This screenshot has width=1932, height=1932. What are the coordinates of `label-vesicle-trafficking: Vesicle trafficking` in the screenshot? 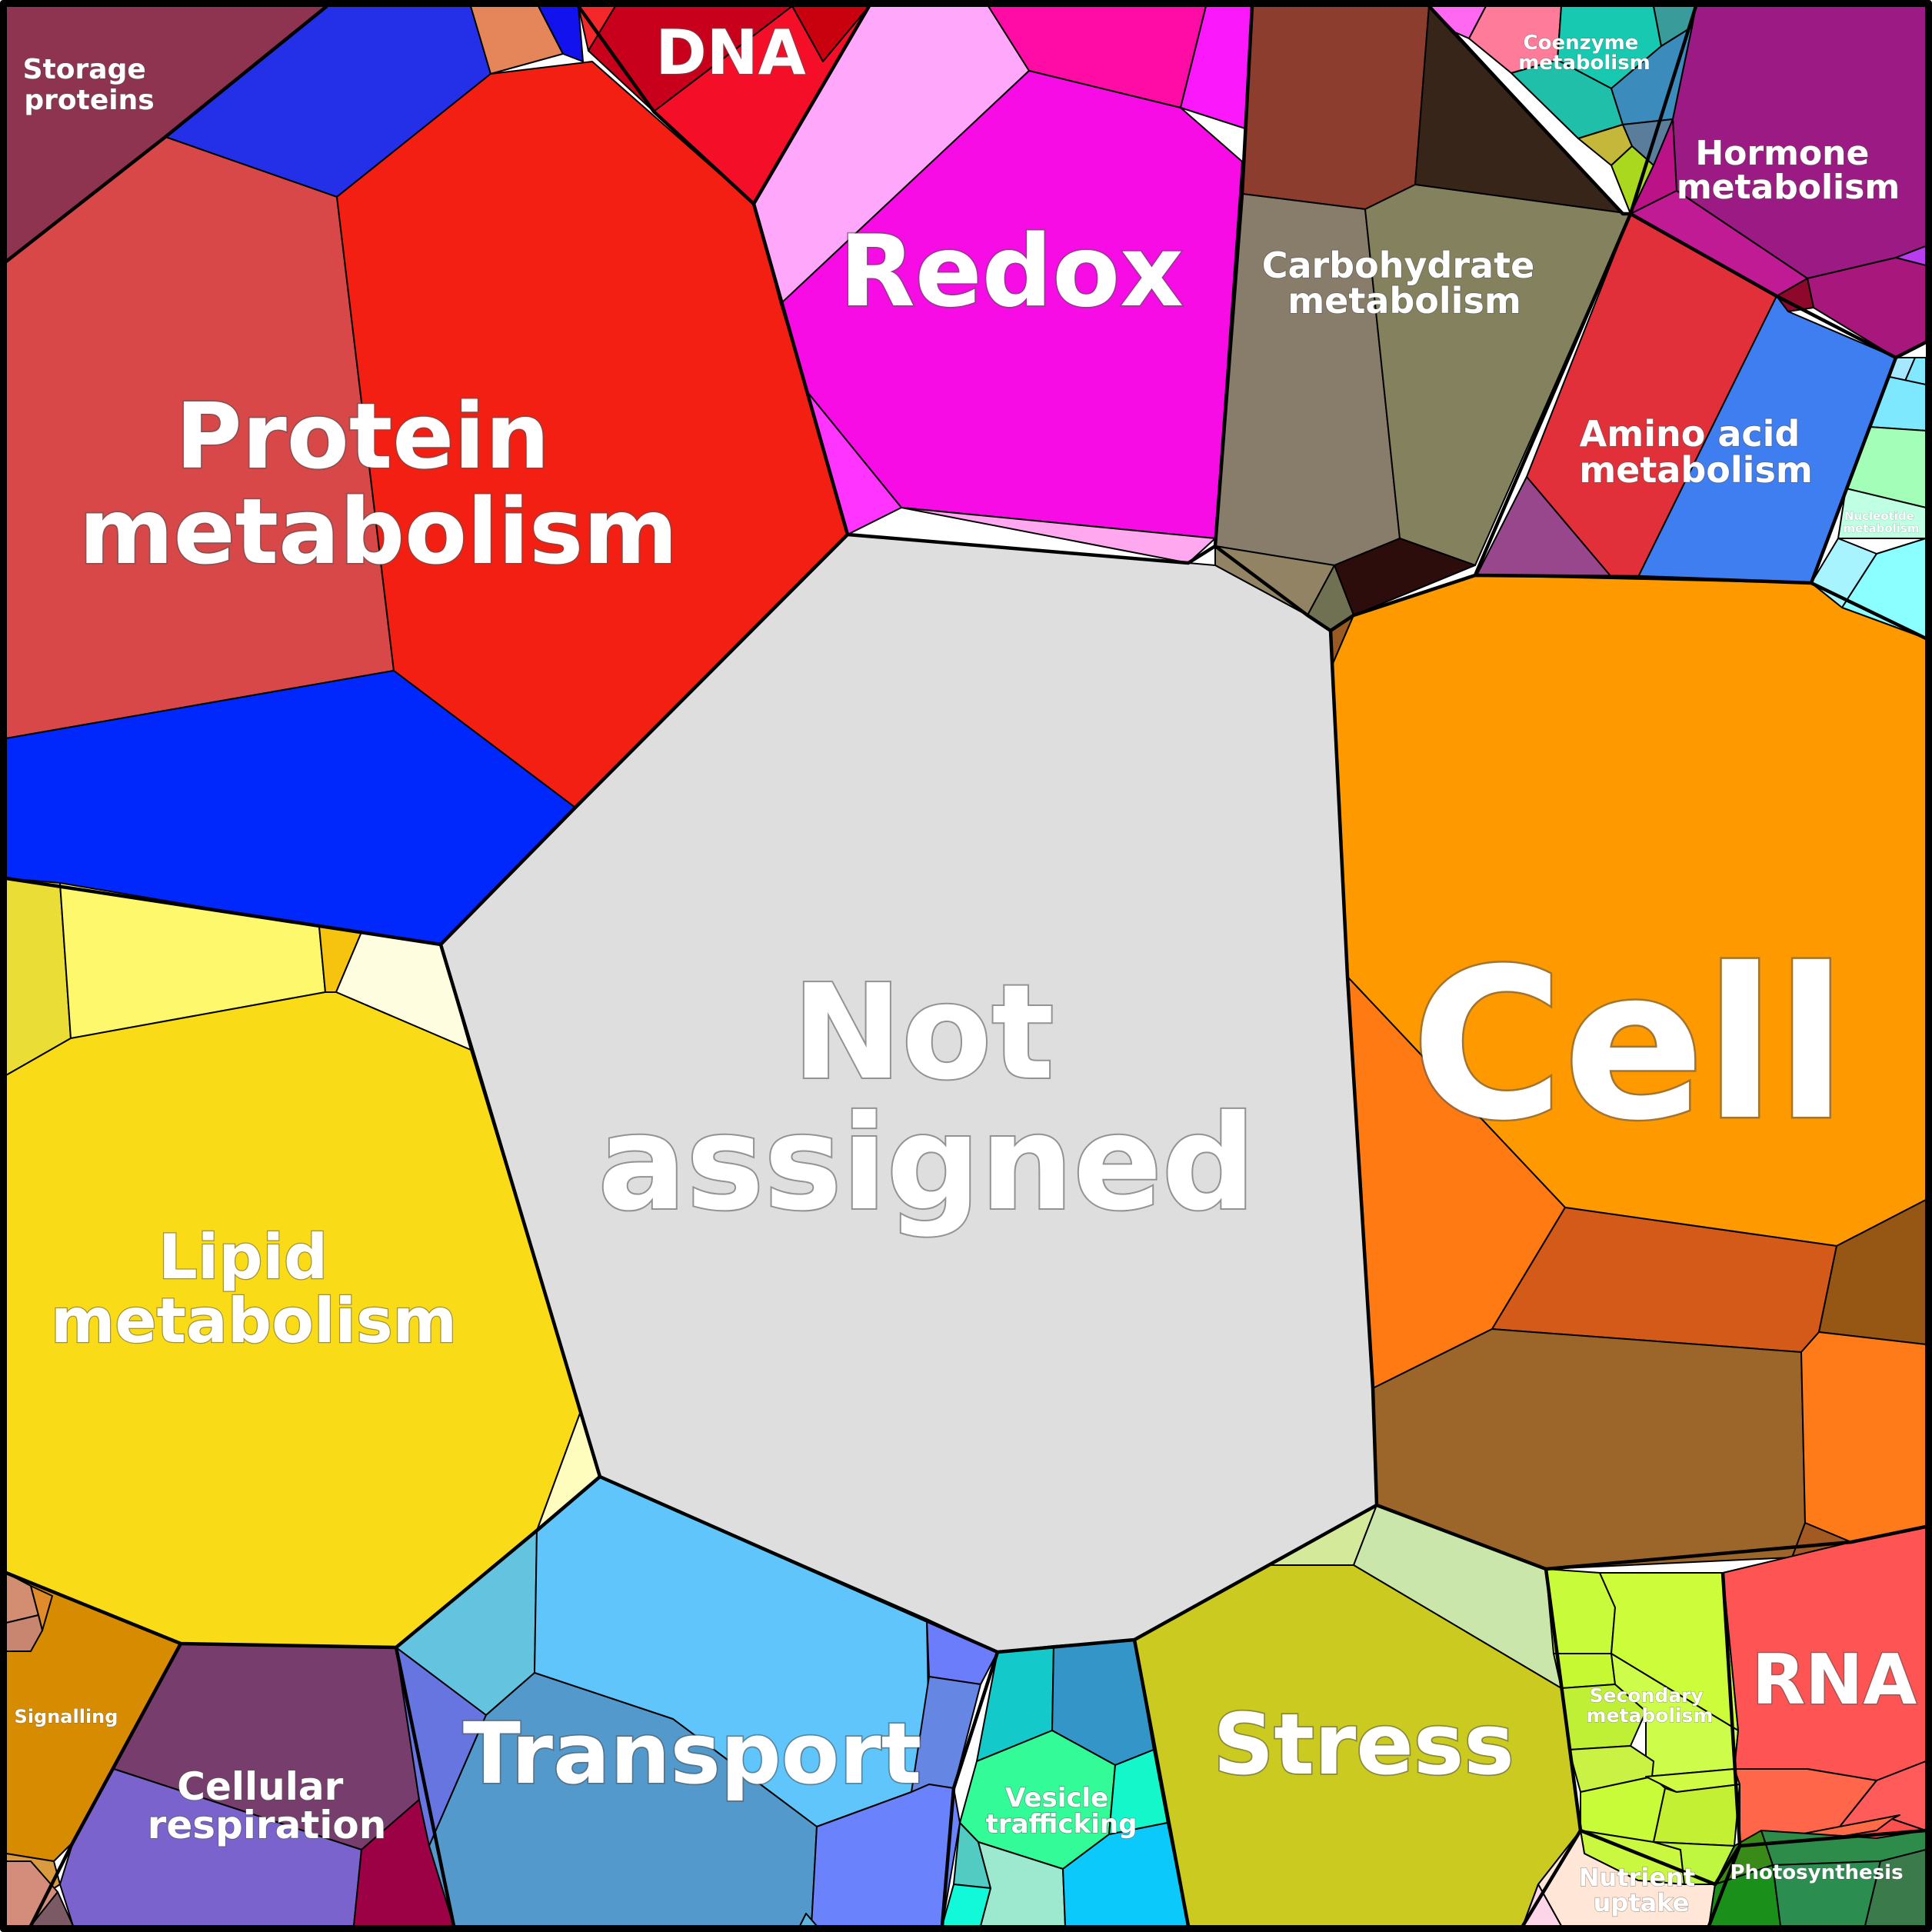 It's located at (1062, 1811).